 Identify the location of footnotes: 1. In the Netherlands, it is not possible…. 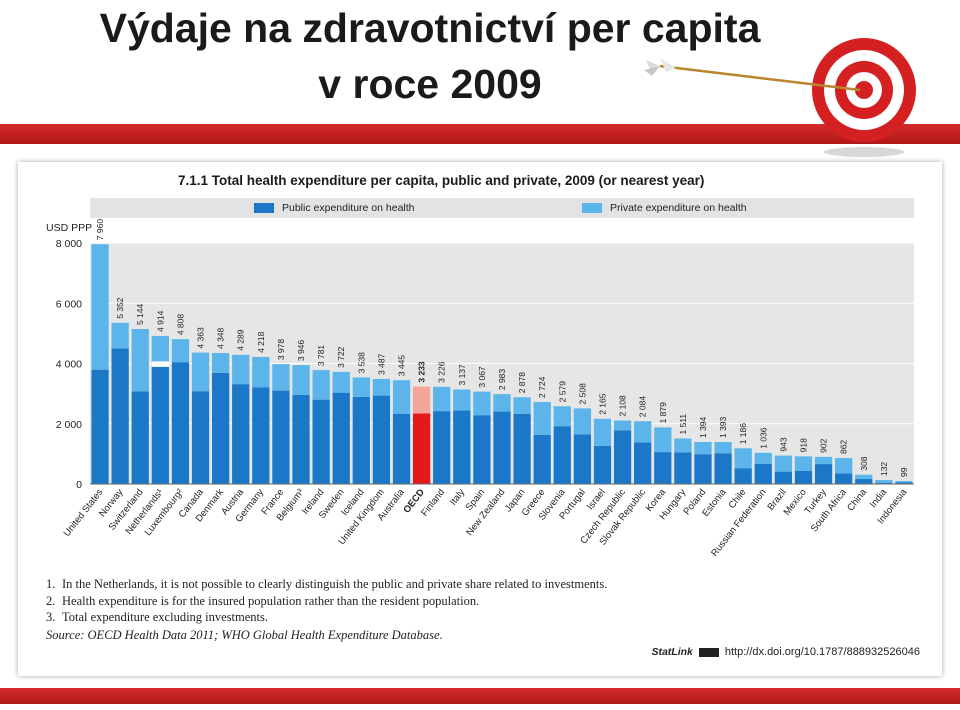
(326, 601).